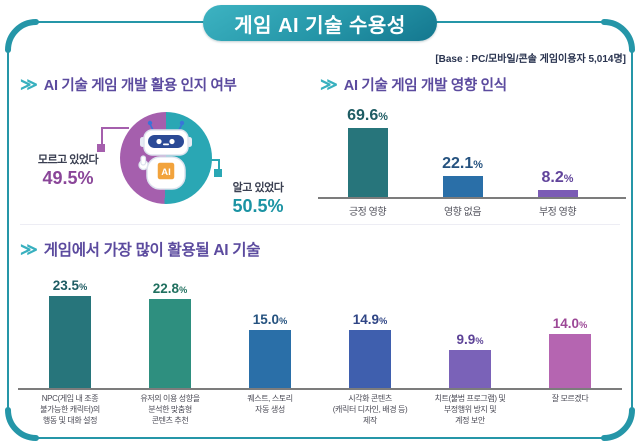  I want to click on bar-category-label: 시각화 콘텐츠 (캐릭터 디자인, 배경 등) 제작, so click(370, 409).